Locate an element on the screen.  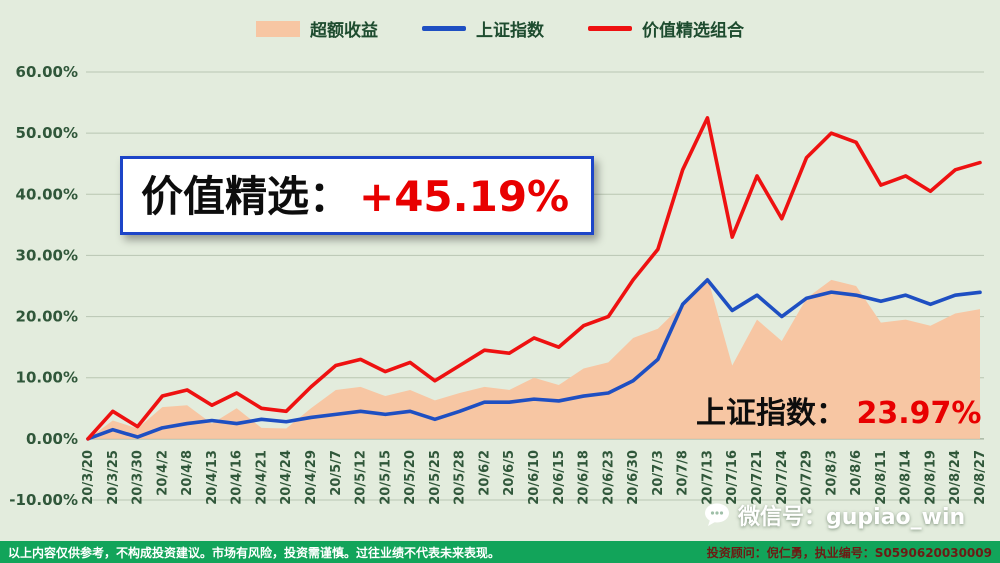
wechat-watermark: 微信号：gupiao_win is located at coordinates (834, 515).